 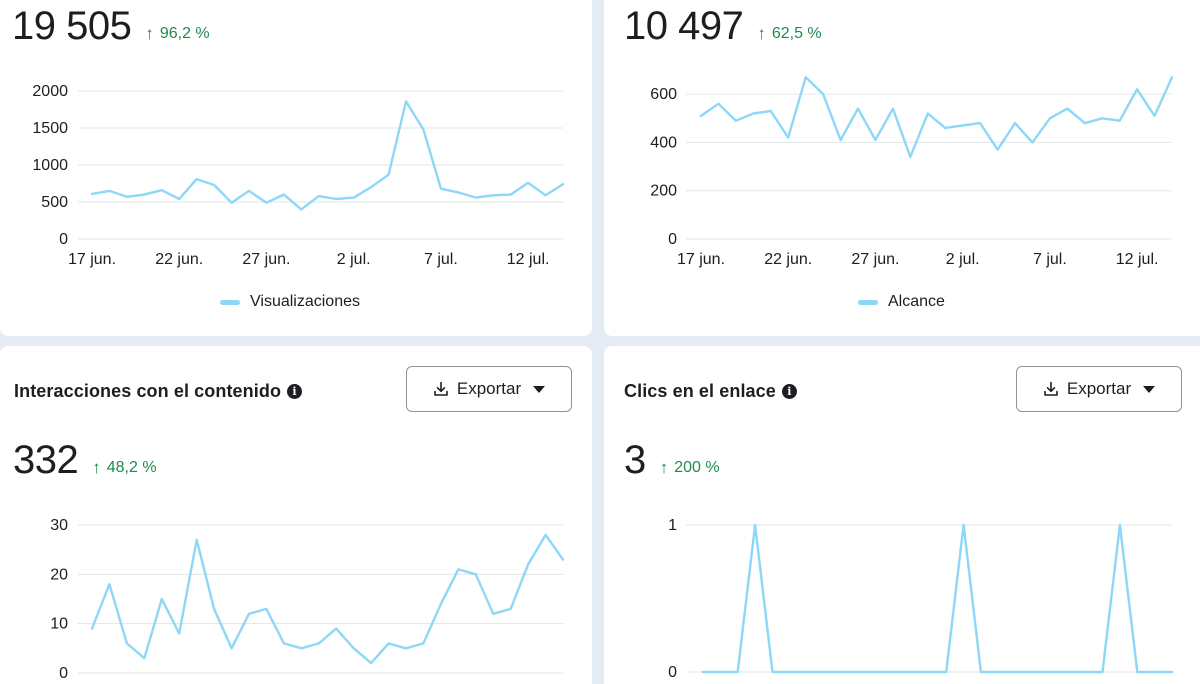 What do you see at coordinates (50, 128) in the screenshot?
I see `y-tick-label: 1500` at bounding box center [50, 128].